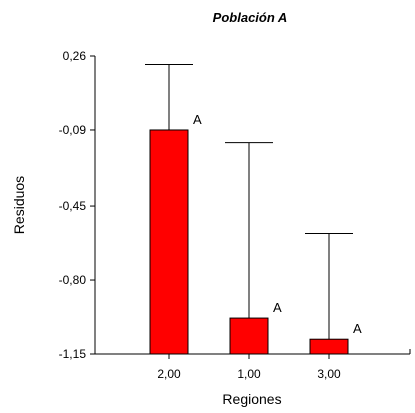  What do you see at coordinates (249, 374) in the screenshot?
I see `x-tick-label: 1,00` at bounding box center [249, 374].